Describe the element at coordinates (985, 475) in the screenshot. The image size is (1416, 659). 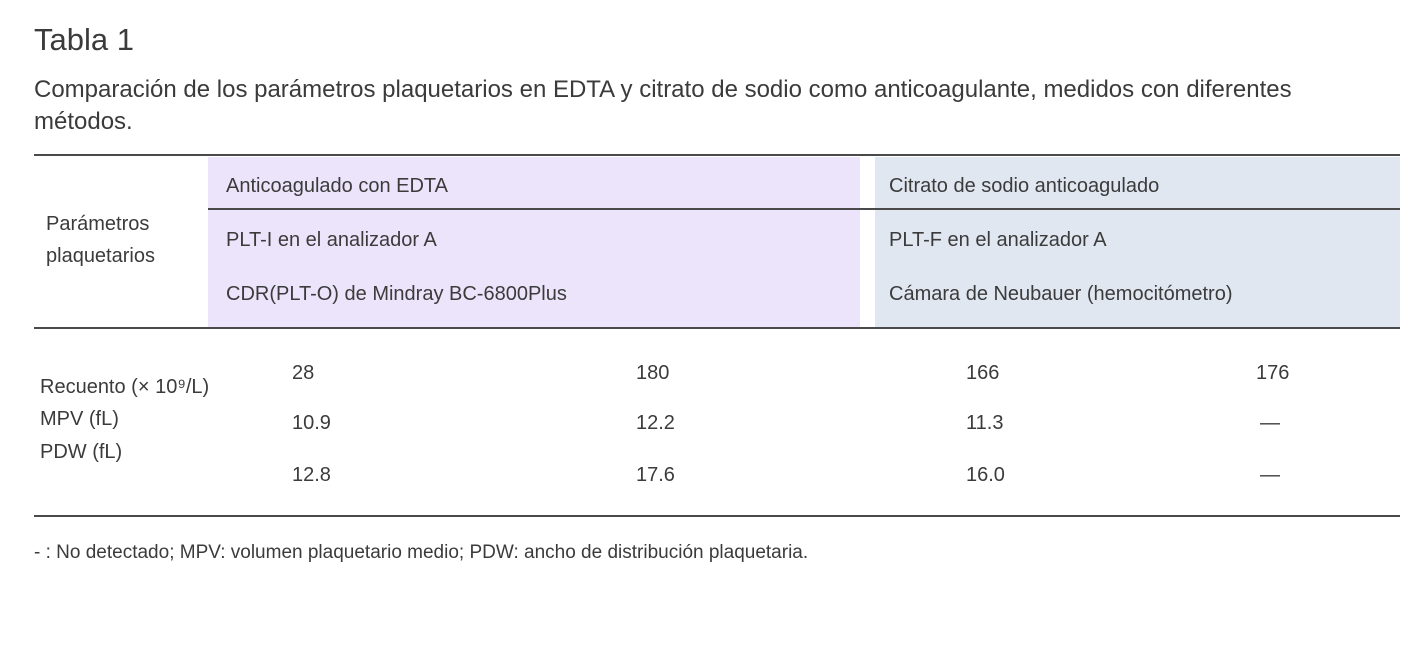
I see `cell: 16.0` at that location.